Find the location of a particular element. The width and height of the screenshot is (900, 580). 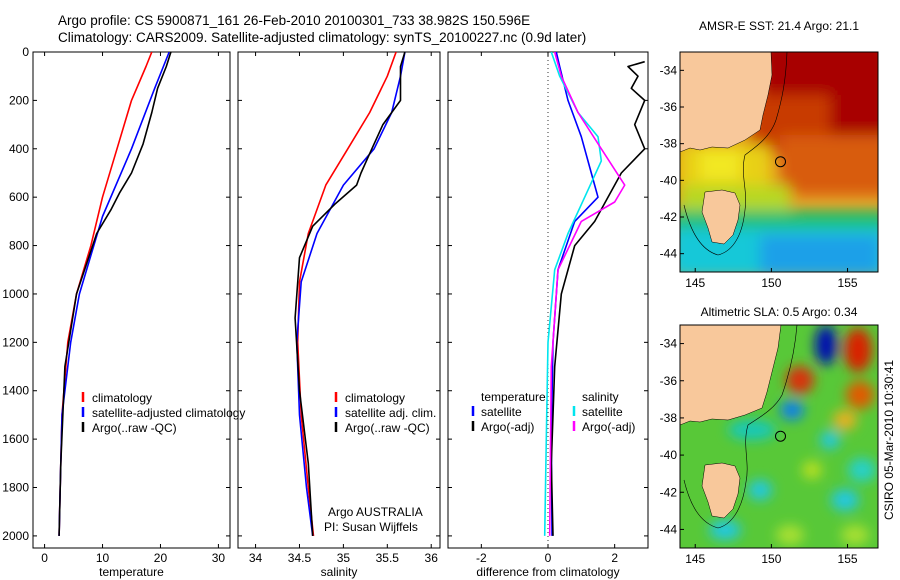

x-axis-label: salinity is located at coordinates (339, 572).